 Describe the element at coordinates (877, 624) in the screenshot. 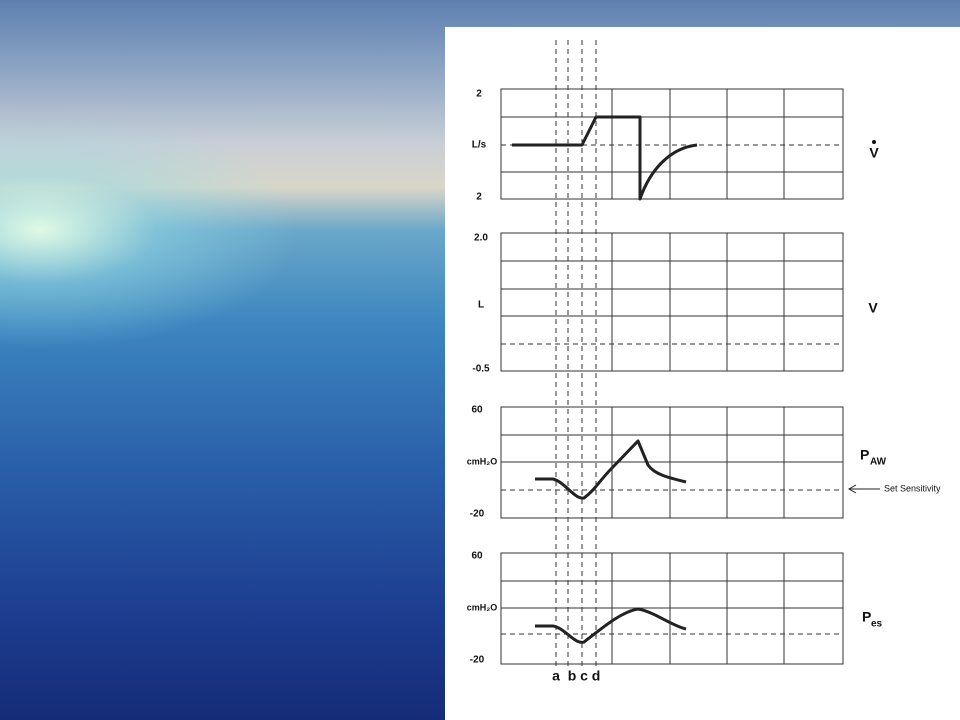

I see `pes-sub: es` at that location.